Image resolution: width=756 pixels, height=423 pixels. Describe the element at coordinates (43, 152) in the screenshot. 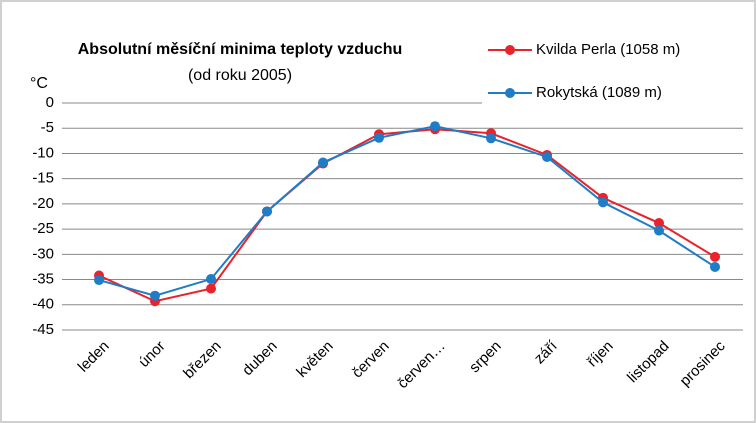

I see `y-tick-label: -10` at that location.